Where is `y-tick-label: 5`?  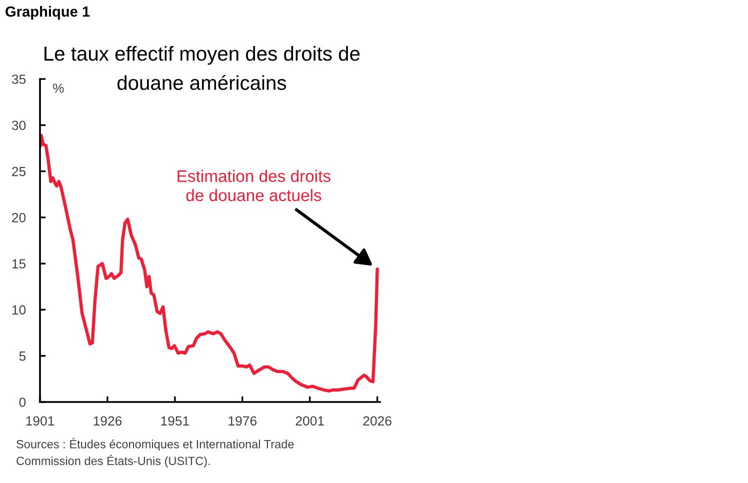 y-tick-label: 5 is located at coordinates (22, 356).